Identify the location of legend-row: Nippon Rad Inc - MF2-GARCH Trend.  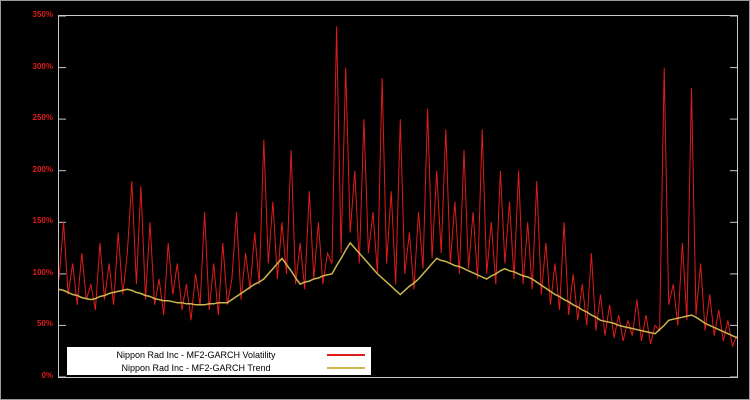
(219, 367).